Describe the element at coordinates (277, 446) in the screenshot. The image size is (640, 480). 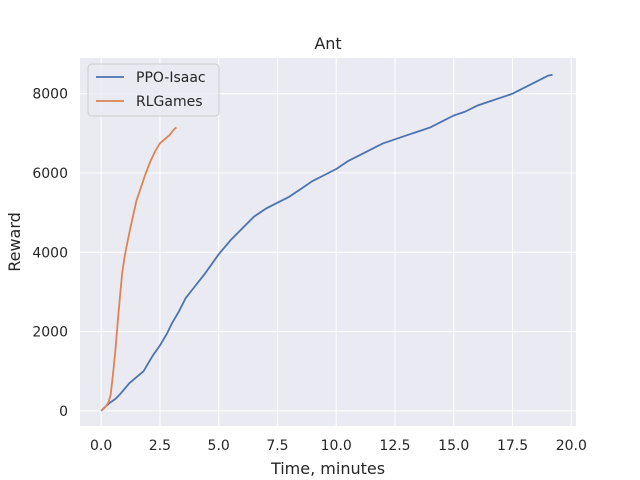
I see `x-tick-label: 7.5` at that location.